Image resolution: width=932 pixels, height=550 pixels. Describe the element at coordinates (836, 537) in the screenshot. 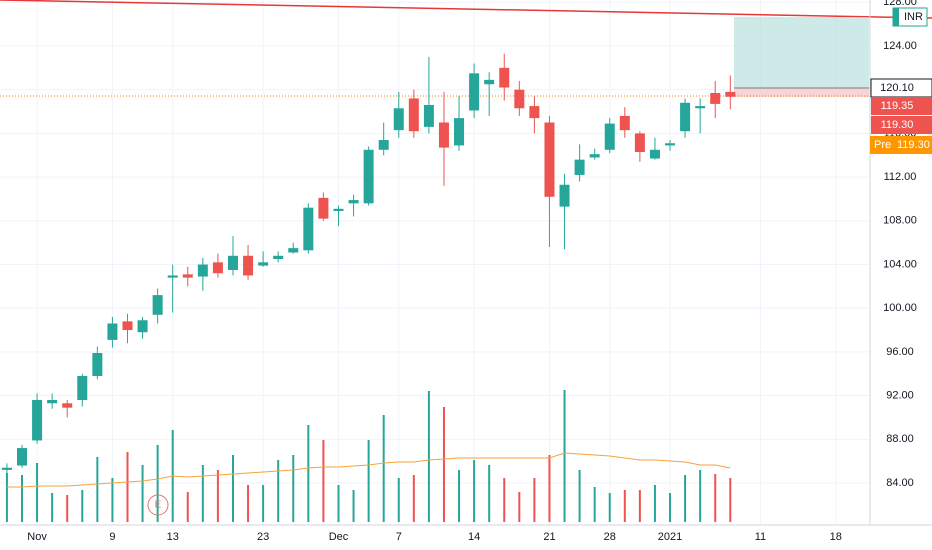

I see `x-tick-label: 18` at that location.